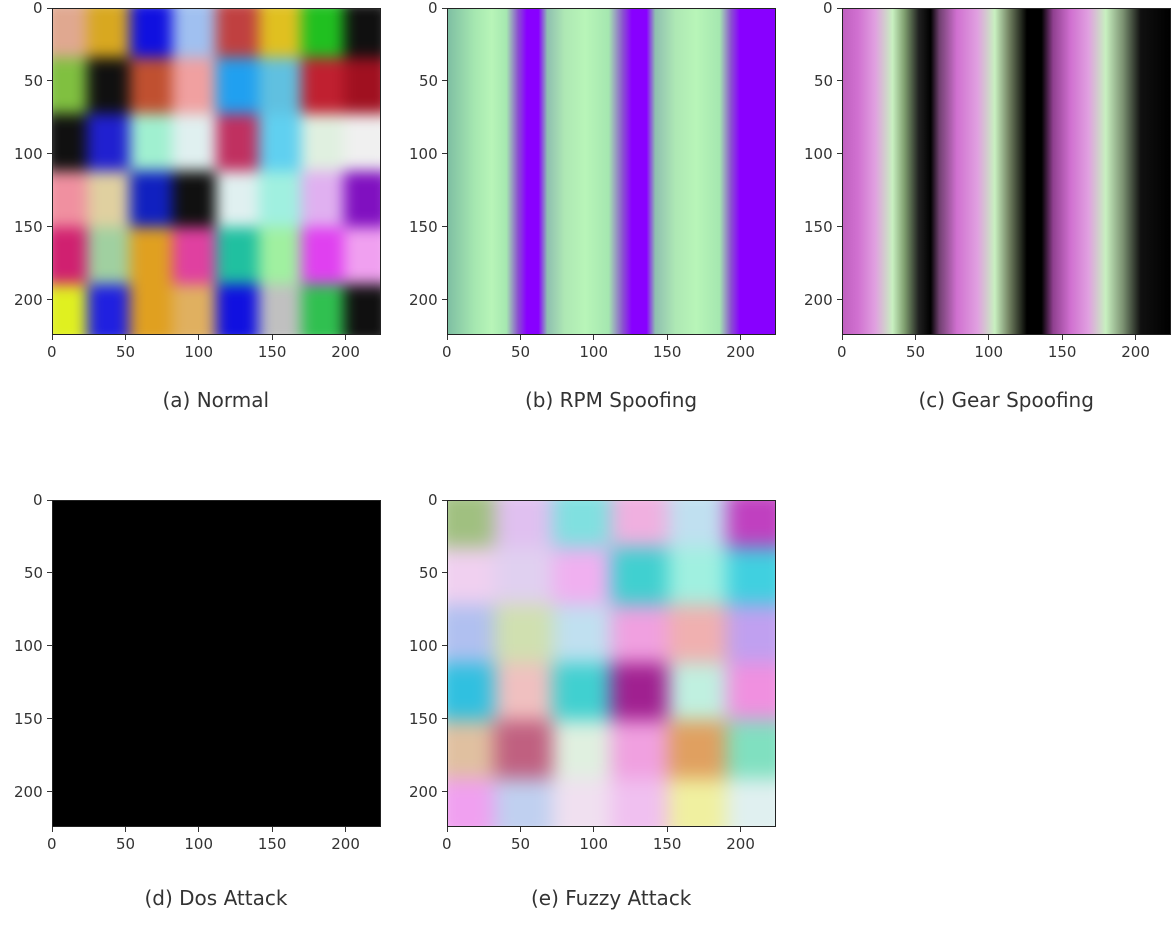 This screenshot has width=1174, height=925. Describe the element at coordinates (818, 299) in the screenshot. I see `y-tick-label: 200` at that location.